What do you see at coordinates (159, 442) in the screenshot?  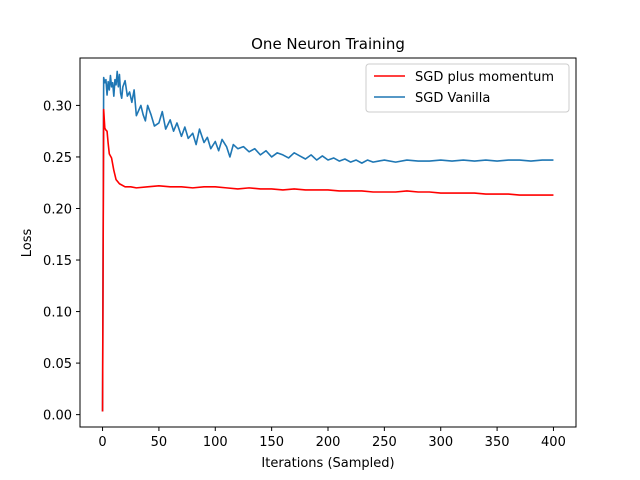 I see `x-tick-label: 50` at bounding box center [159, 442].